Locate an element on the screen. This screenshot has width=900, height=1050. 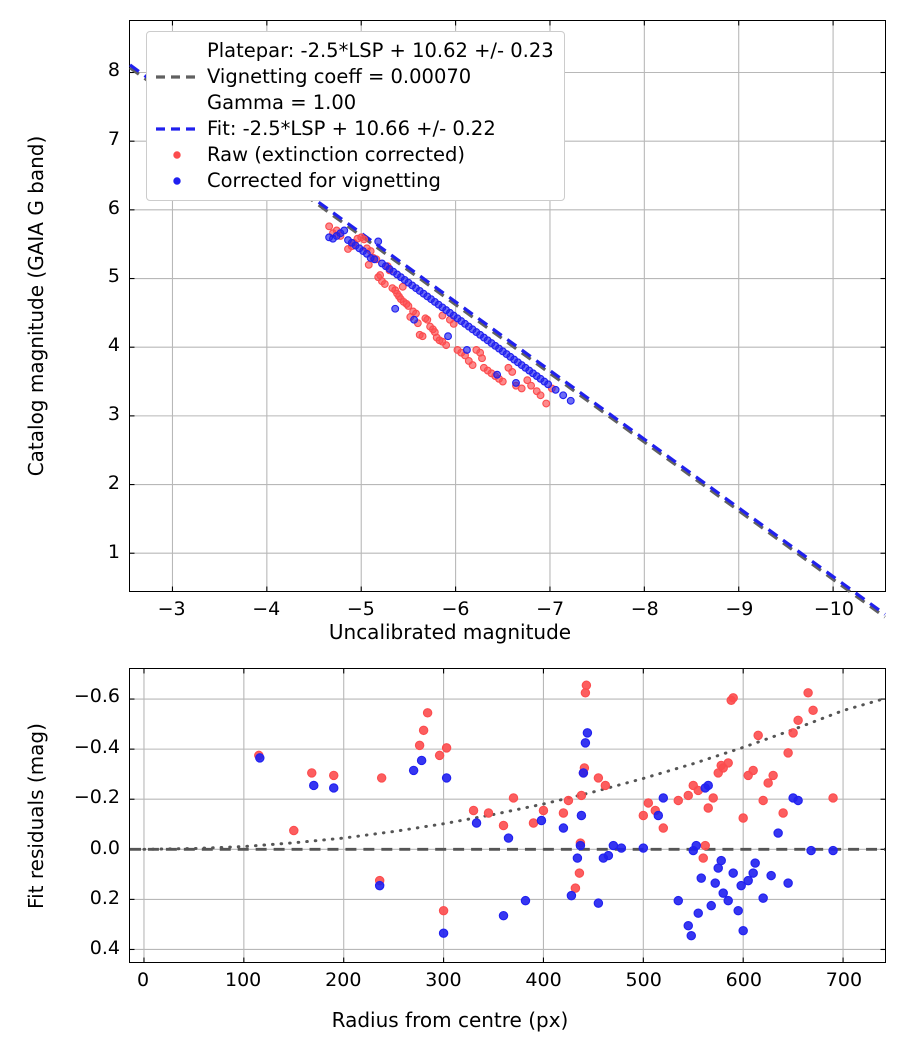
y-axis-label-top-text: Catalog magnitude (GAIA G band) is located at coordinates (36, 306).